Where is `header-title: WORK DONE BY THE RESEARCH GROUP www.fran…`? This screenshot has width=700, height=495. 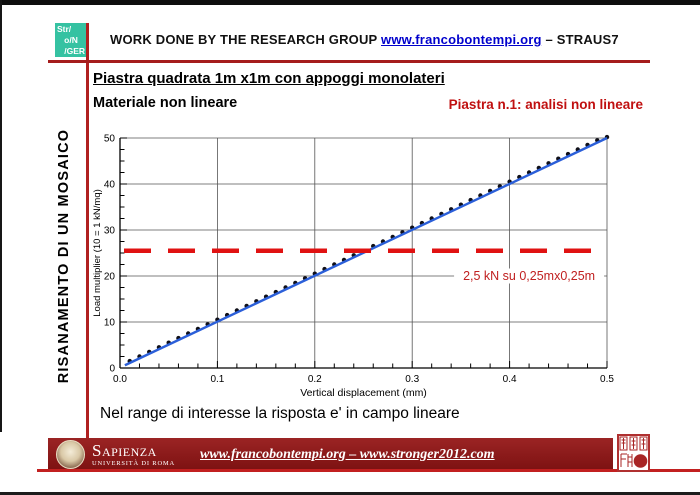 header-title: WORK DONE BY THE RESEARCH GROUP www.fran… is located at coordinates (390, 39).